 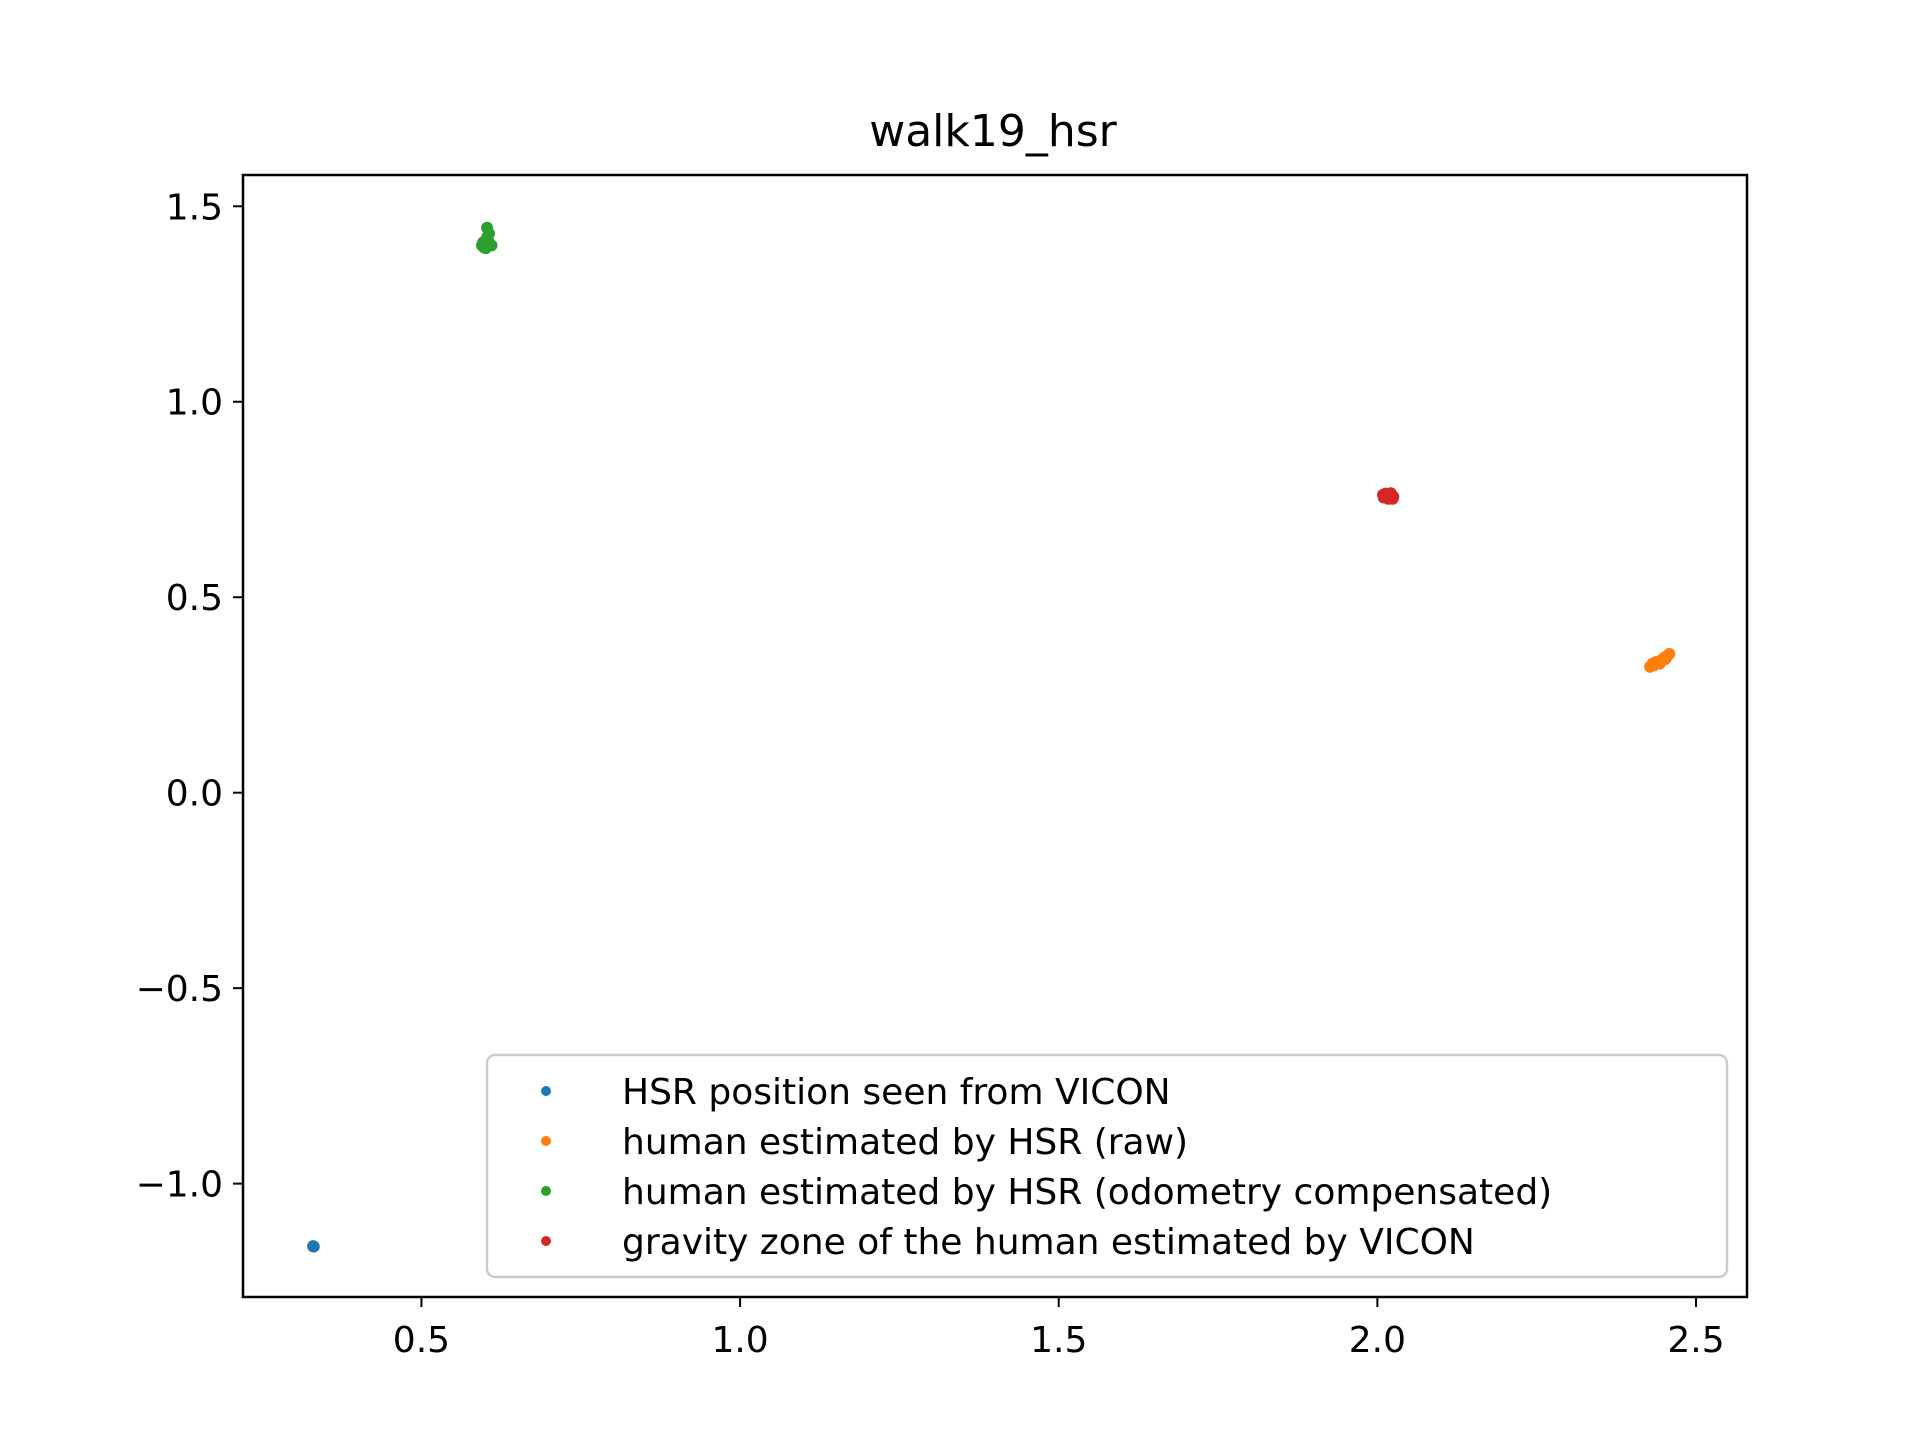 What do you see at coordinates (1058, 1340) in the screenshot?
I see `x-tick-label: 1.5` at bounding box center [1058, 1340].